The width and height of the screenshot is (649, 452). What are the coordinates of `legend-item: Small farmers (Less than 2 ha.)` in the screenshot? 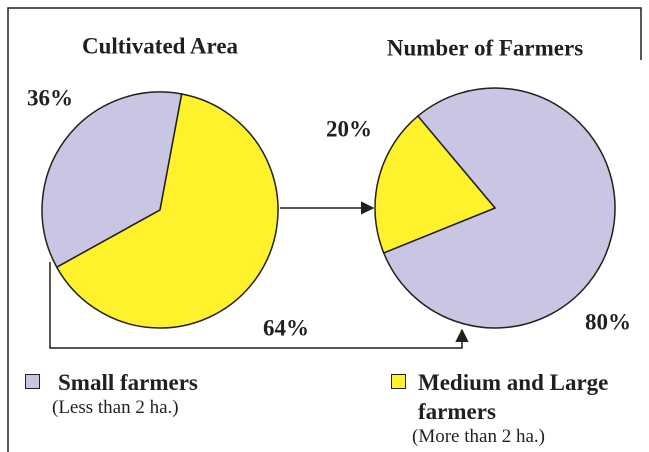 It's located at (125, 393).